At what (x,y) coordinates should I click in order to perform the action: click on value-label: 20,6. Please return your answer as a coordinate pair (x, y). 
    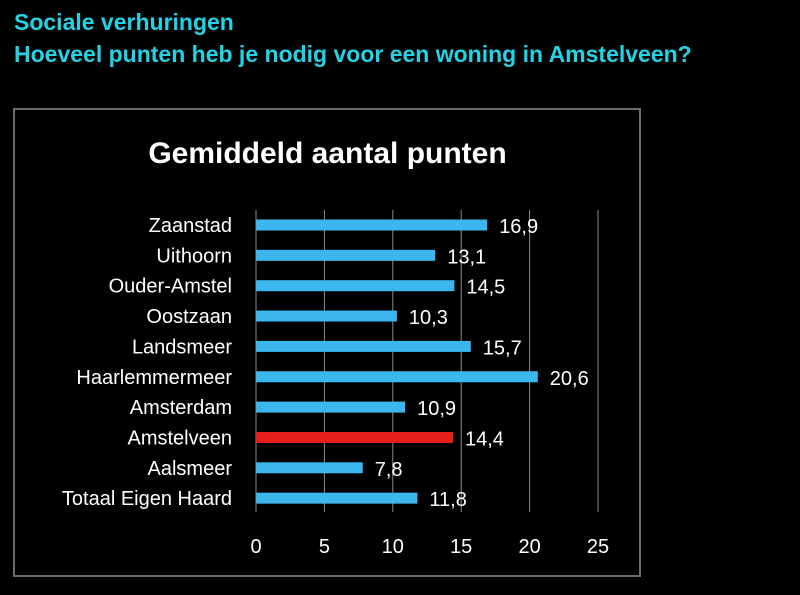
    Looking at the image, I should click on (569, 379).